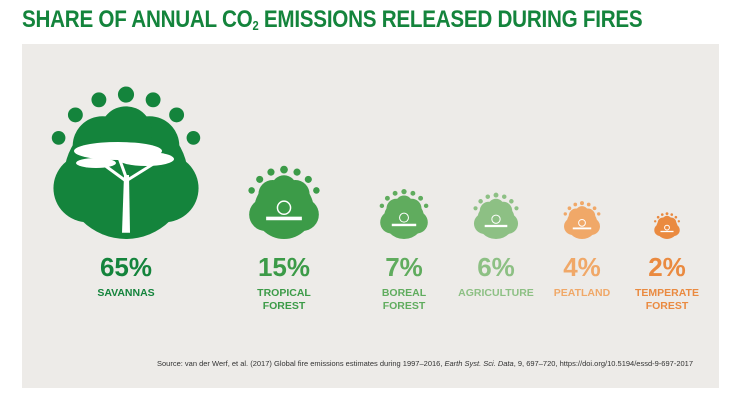  Describe the element at coordinates (496, 293) in the screenshot. I see `category-label: AGRICULTURE` at that location.